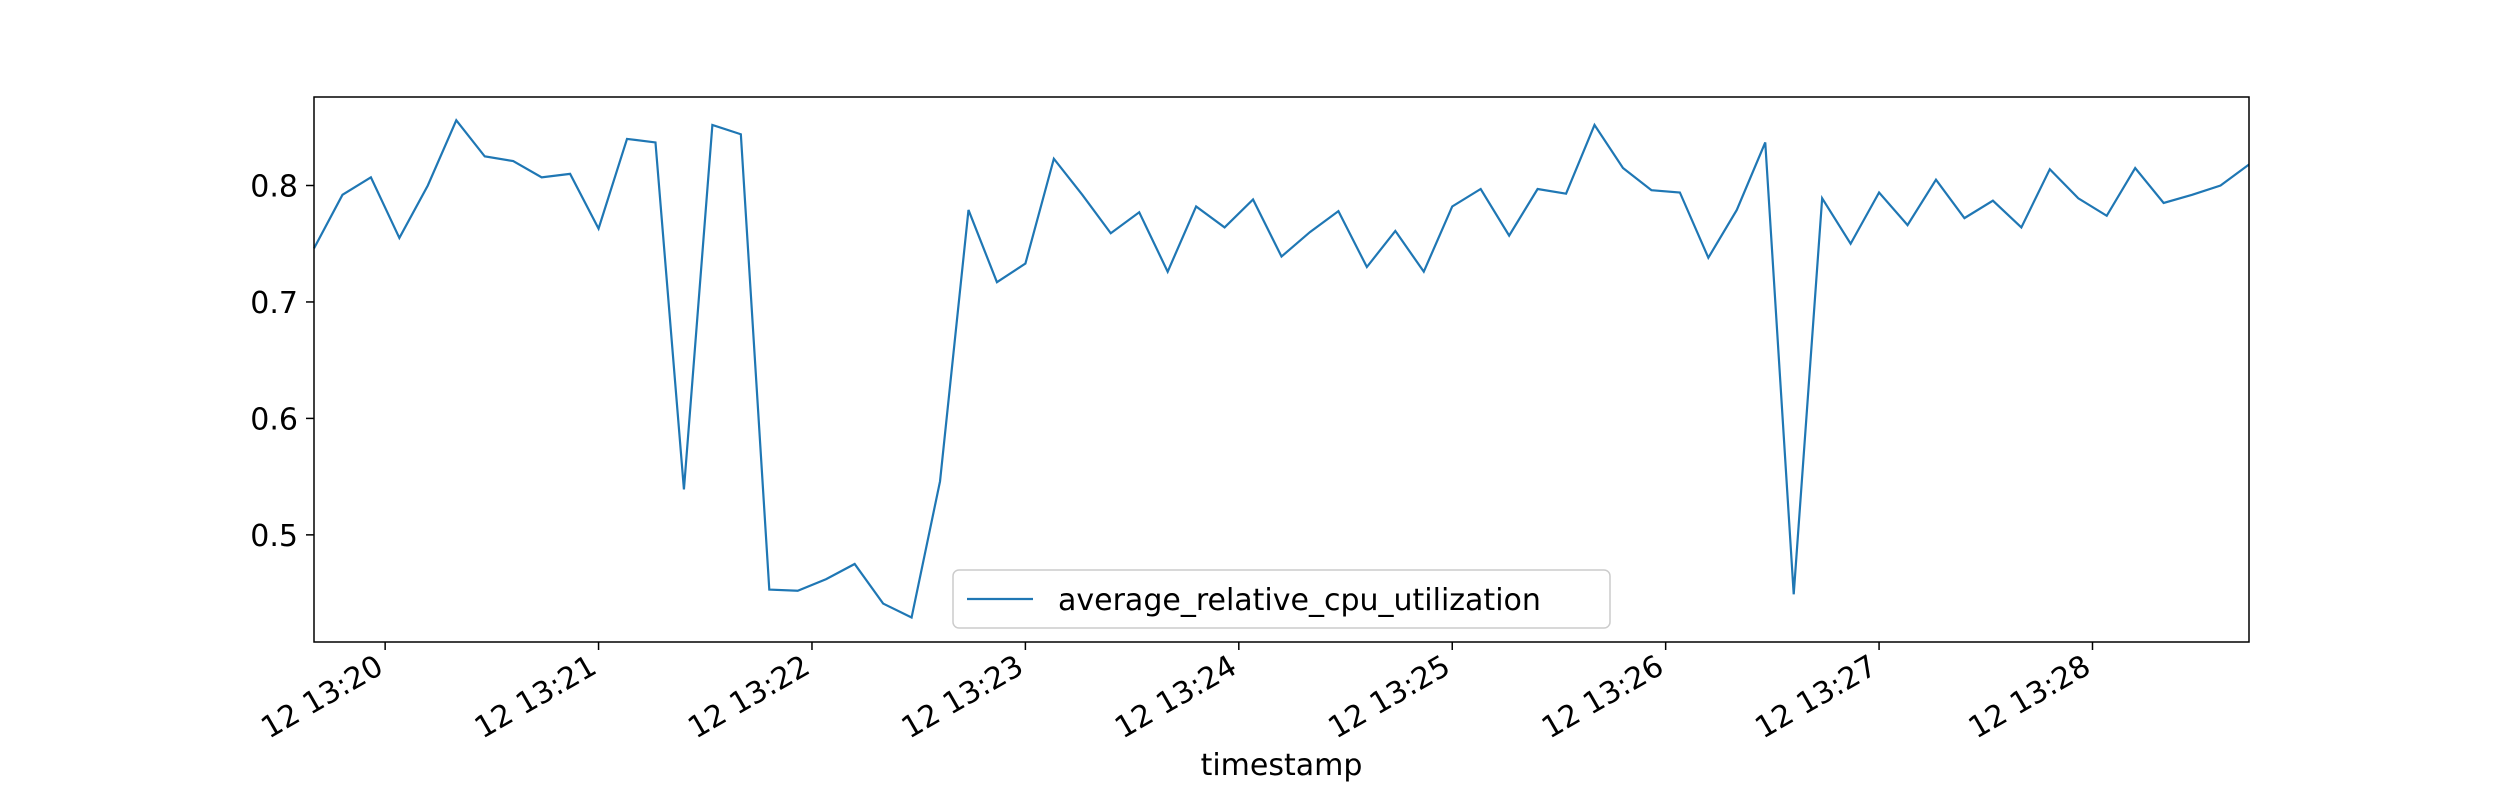 This screenshot has width=2500, height=800. Describe the element at coordinates (274, 536) in the screenshot. I see `y-tick-label: 0.5` at that location.